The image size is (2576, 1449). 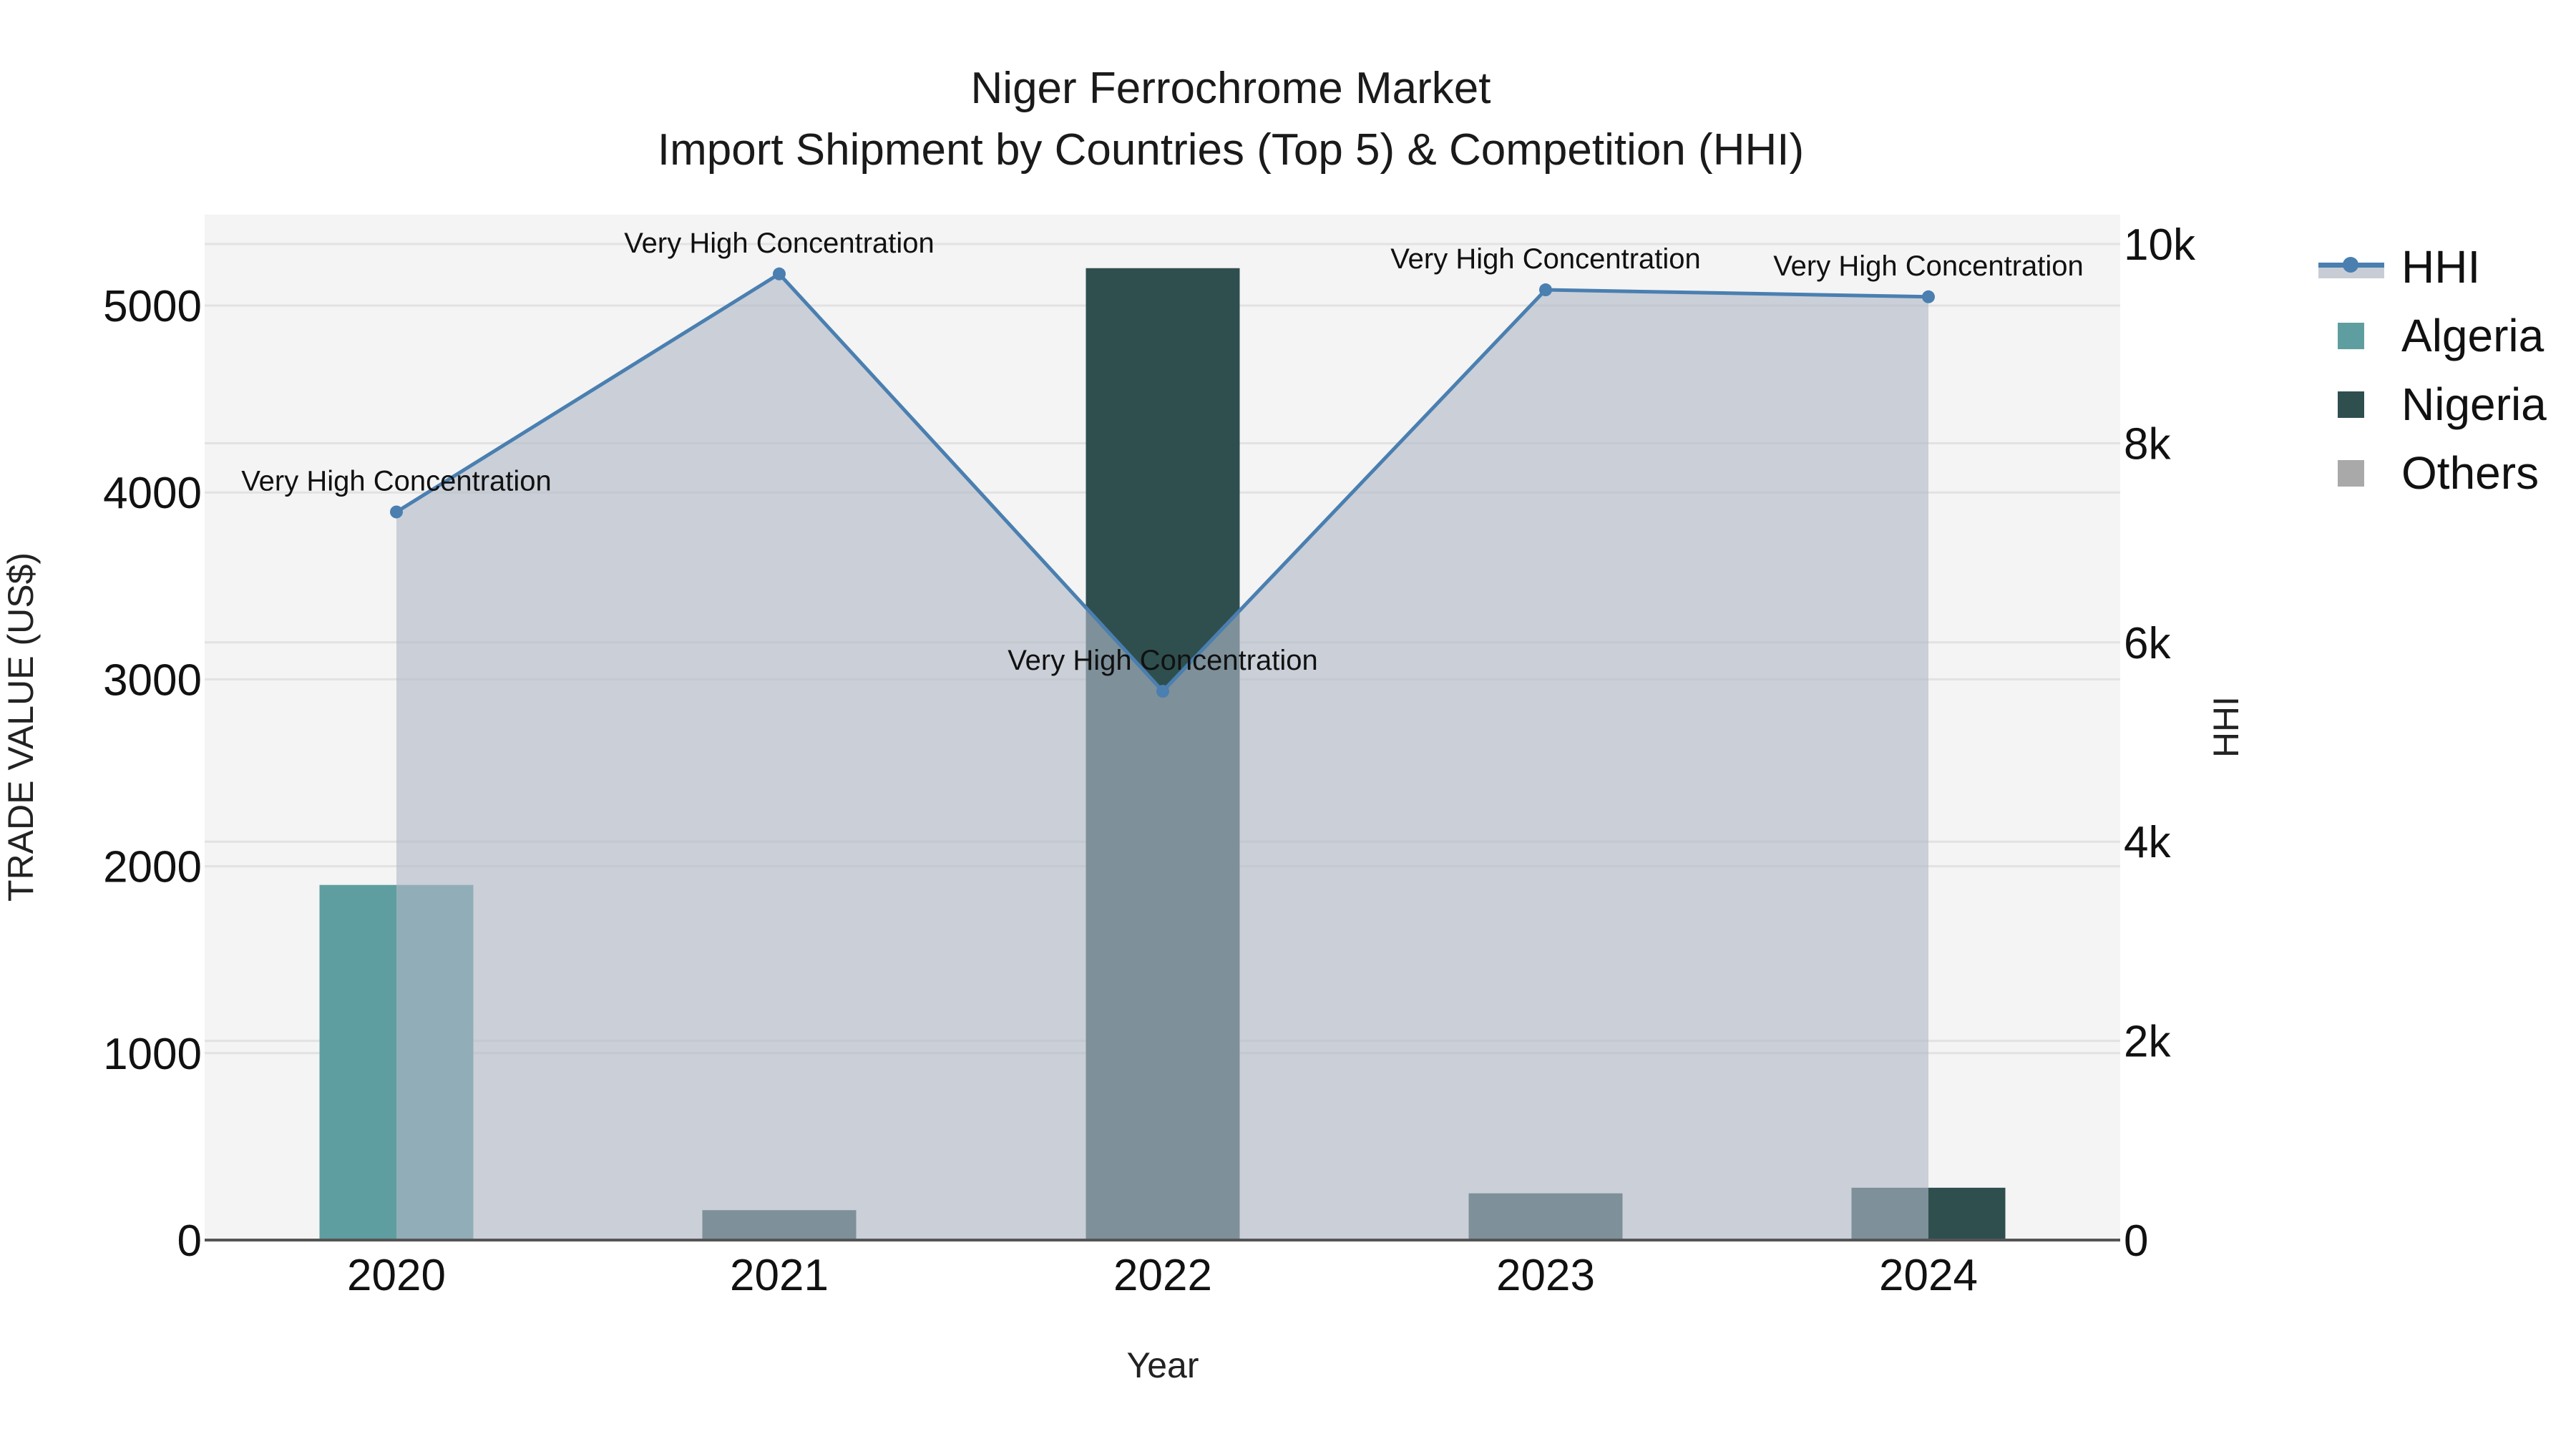 What do you see at coordinates (2160, 245) in the screenshot?
I see `y2-tick-label: 10k` at bounding box center [2160, 245].